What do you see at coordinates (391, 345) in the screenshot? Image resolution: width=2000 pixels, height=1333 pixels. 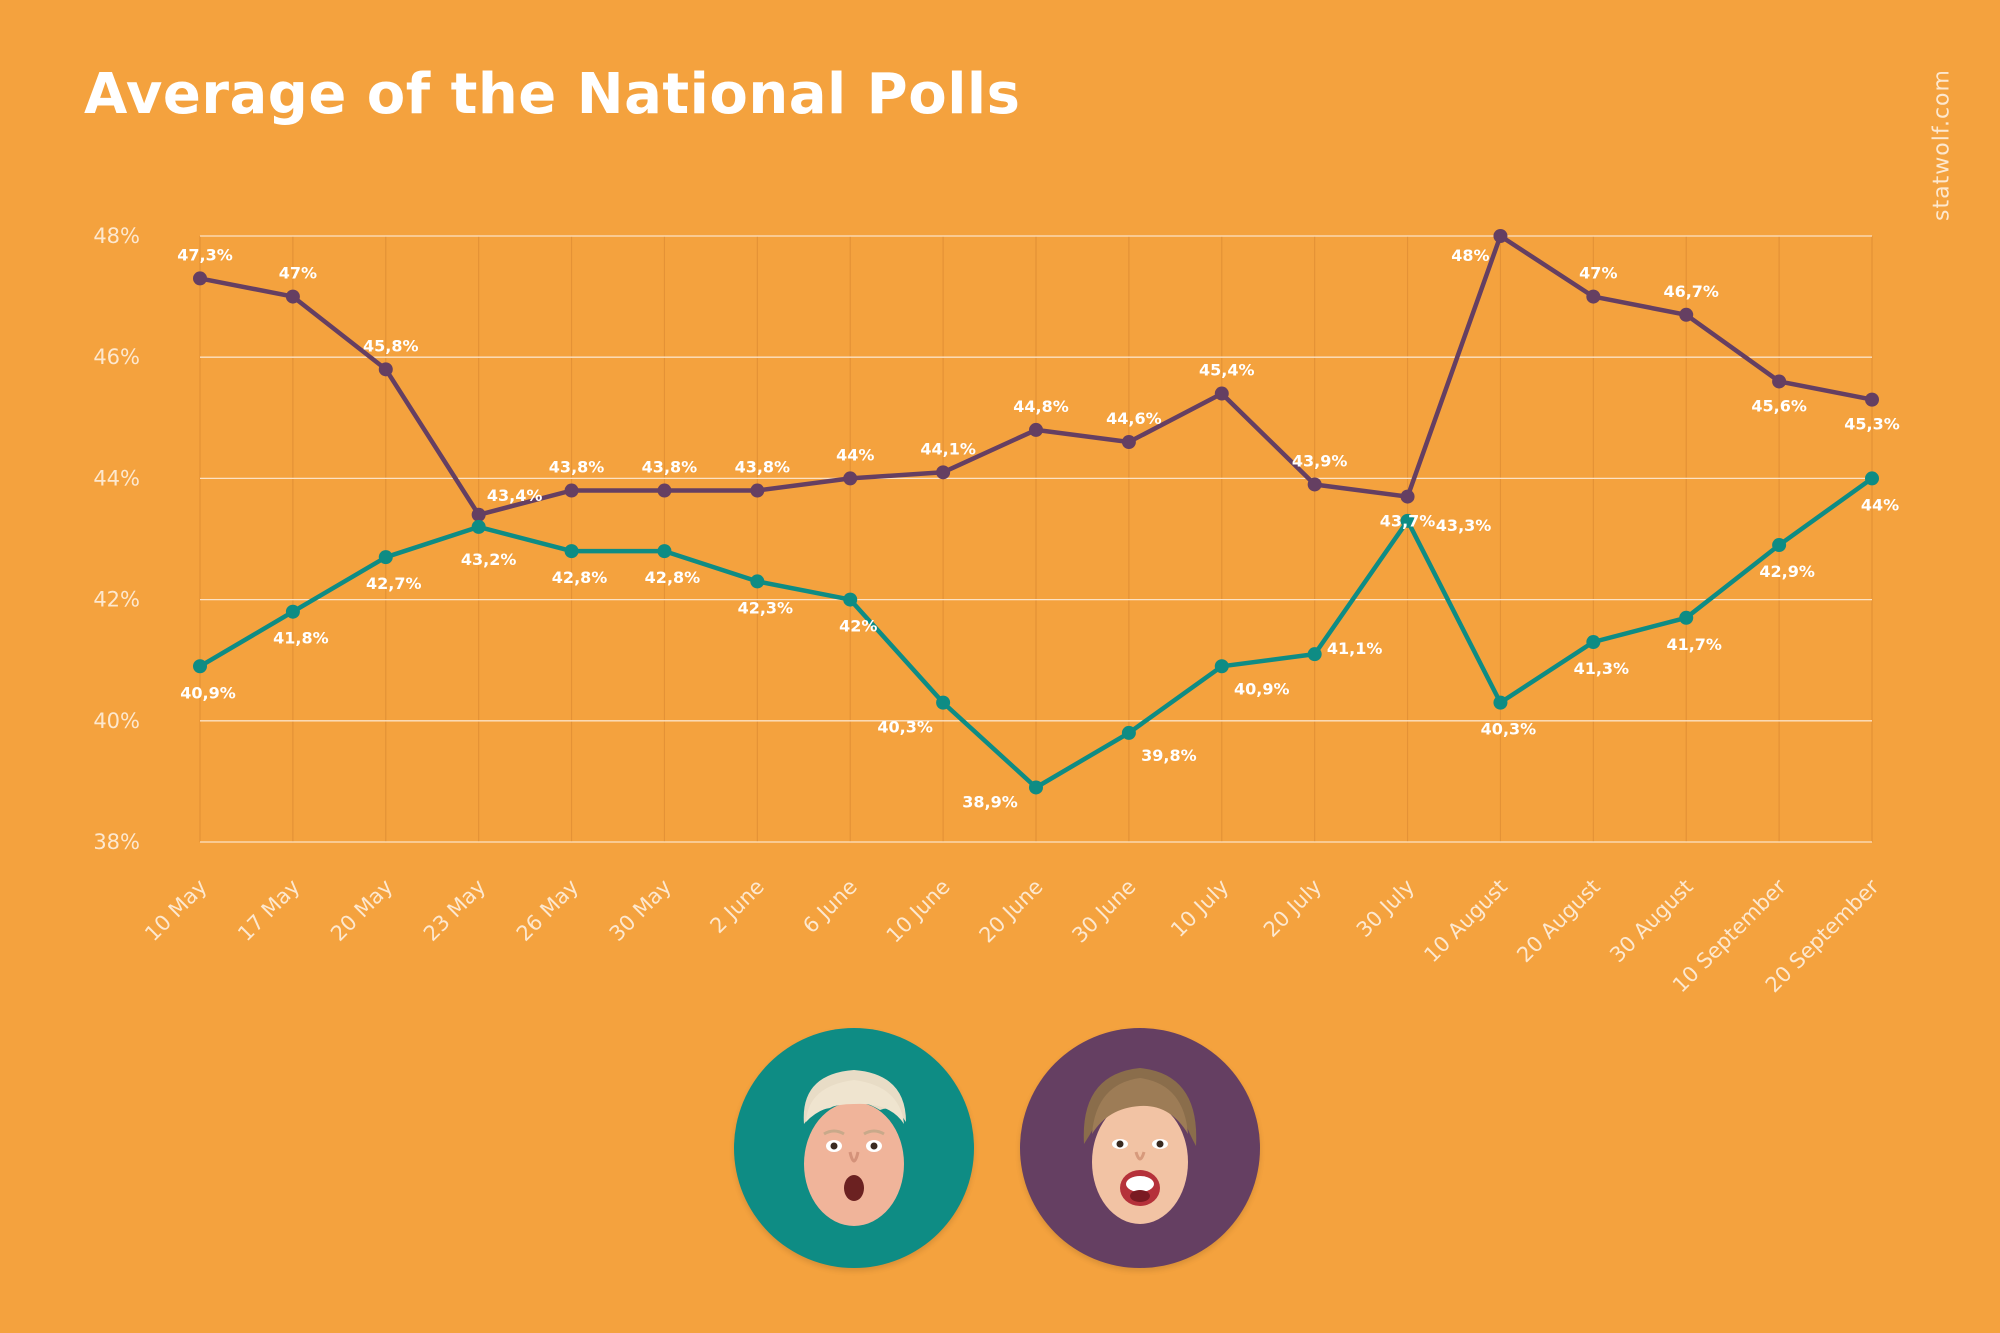 I see `data-label: 45,8%` at bounding box center [391, 345].